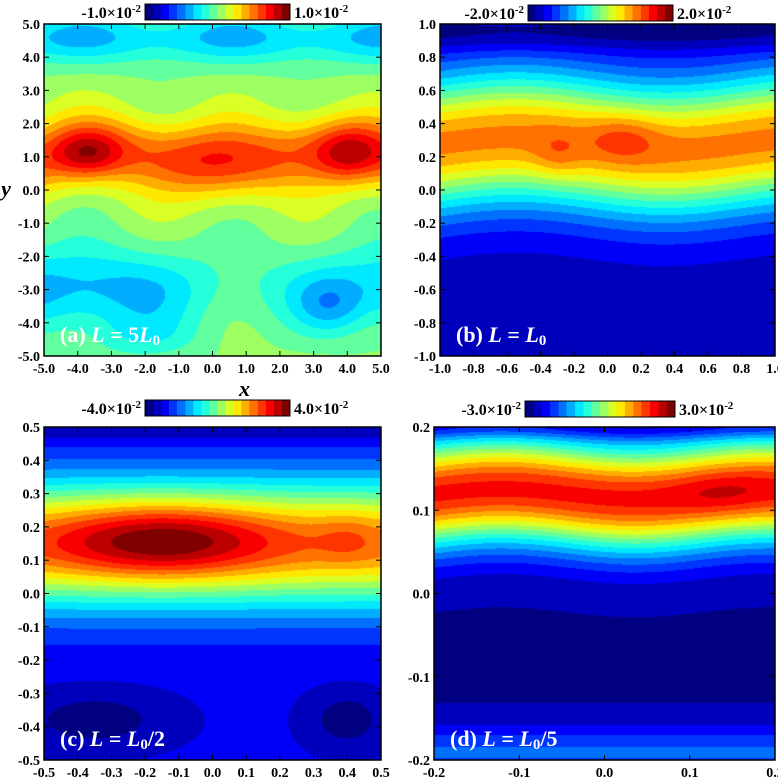  What do you see at coordinates (110, 335) in the screenshot?
I see `panel-label: (a) L = 5L0` at bounding box center [110, 335].